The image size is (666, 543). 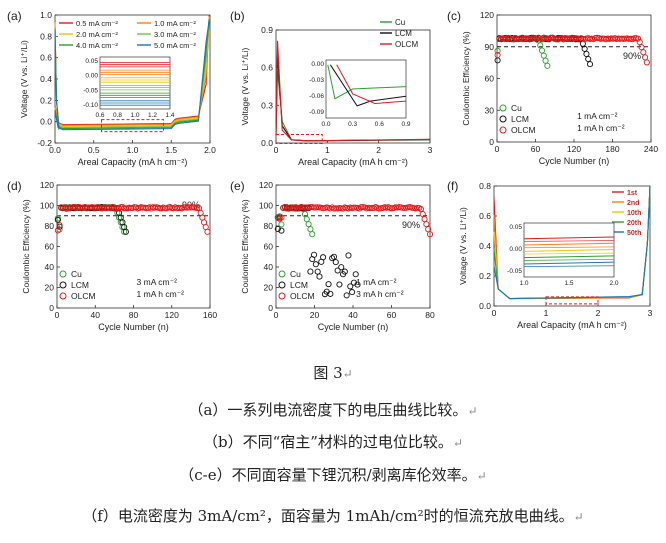 I want to click on x-tick-label: 1.5, so click(x=171, y=150).